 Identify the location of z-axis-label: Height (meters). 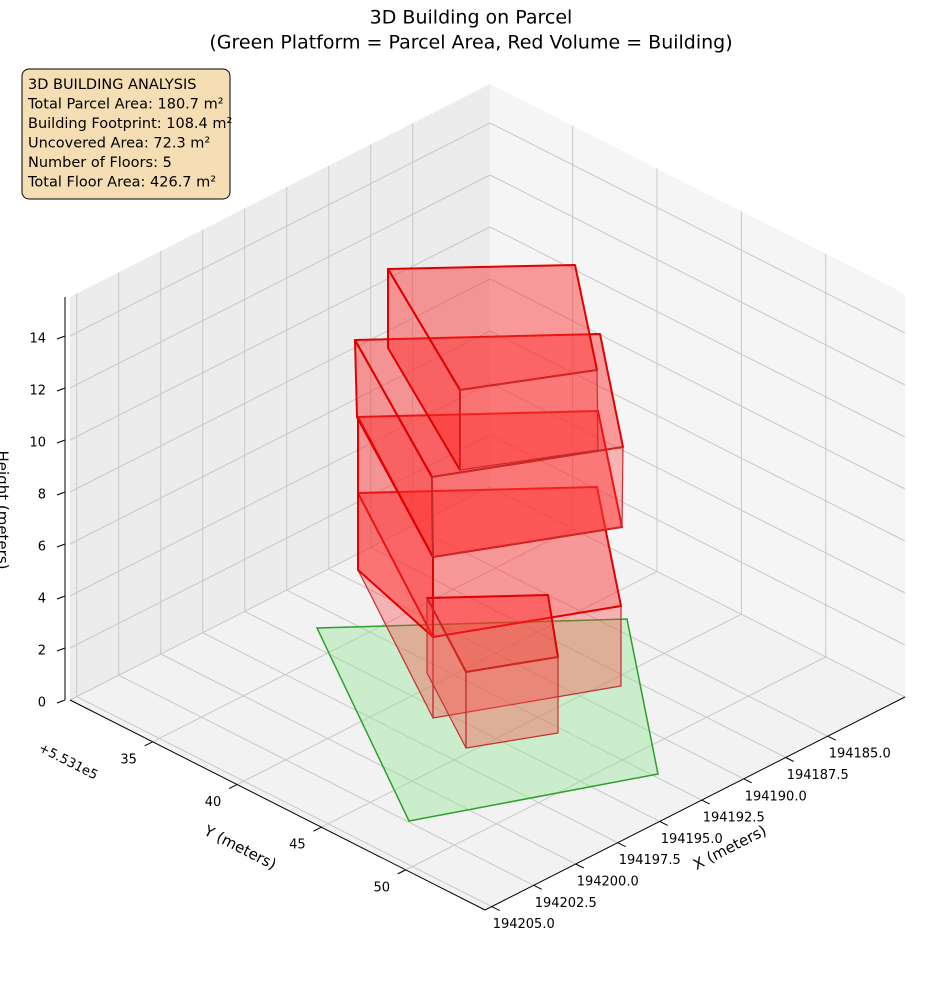
(6, 510).